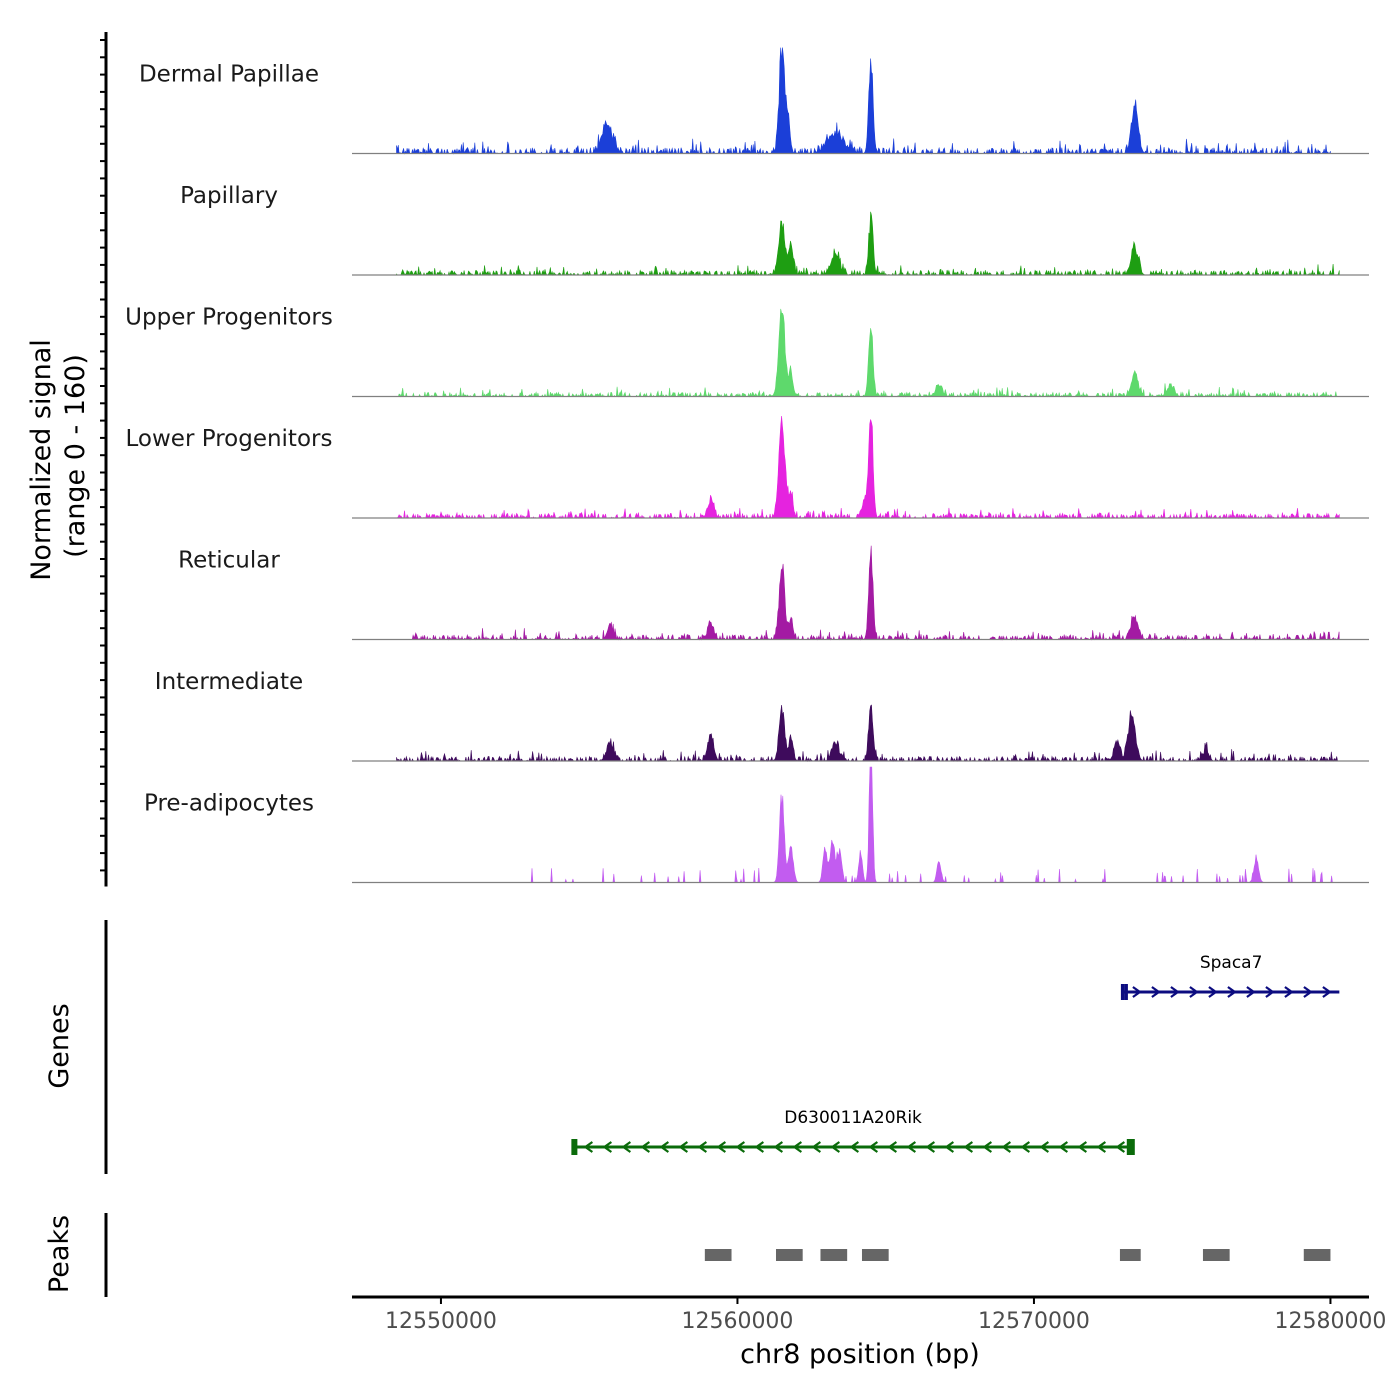  I want to click on x-tick-label: 12550000, so click(441, 1321).